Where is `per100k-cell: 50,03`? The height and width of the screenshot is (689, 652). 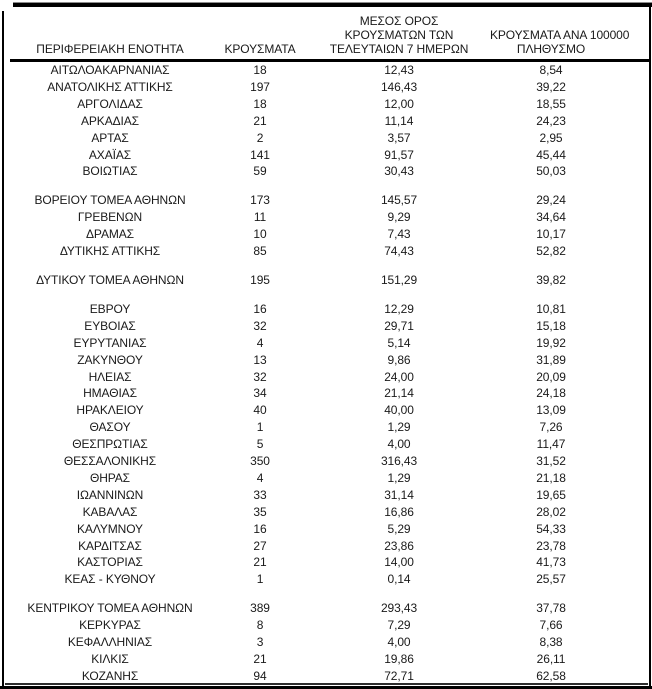
per100k-cell: 50,03 is located at coordinates (551, 171).